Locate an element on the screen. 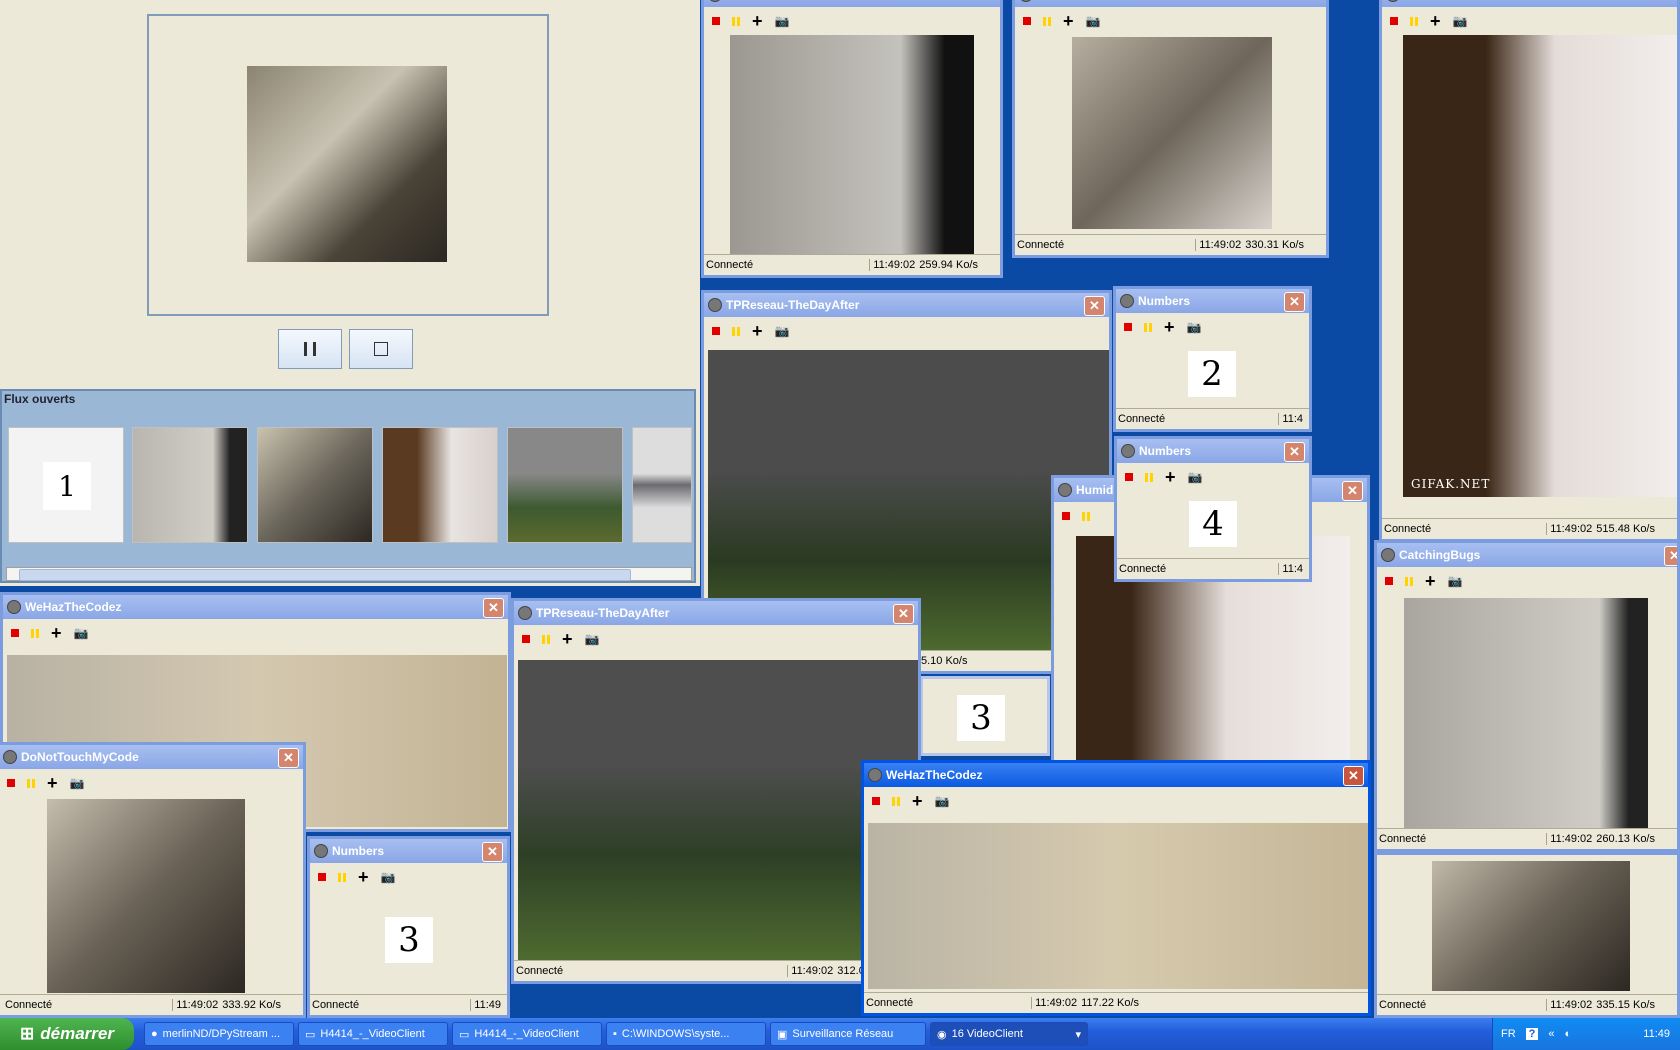 The height and width of the screenshot is (1050, 1680). stream-thumb: 1 is located at coordinates (66, 485).